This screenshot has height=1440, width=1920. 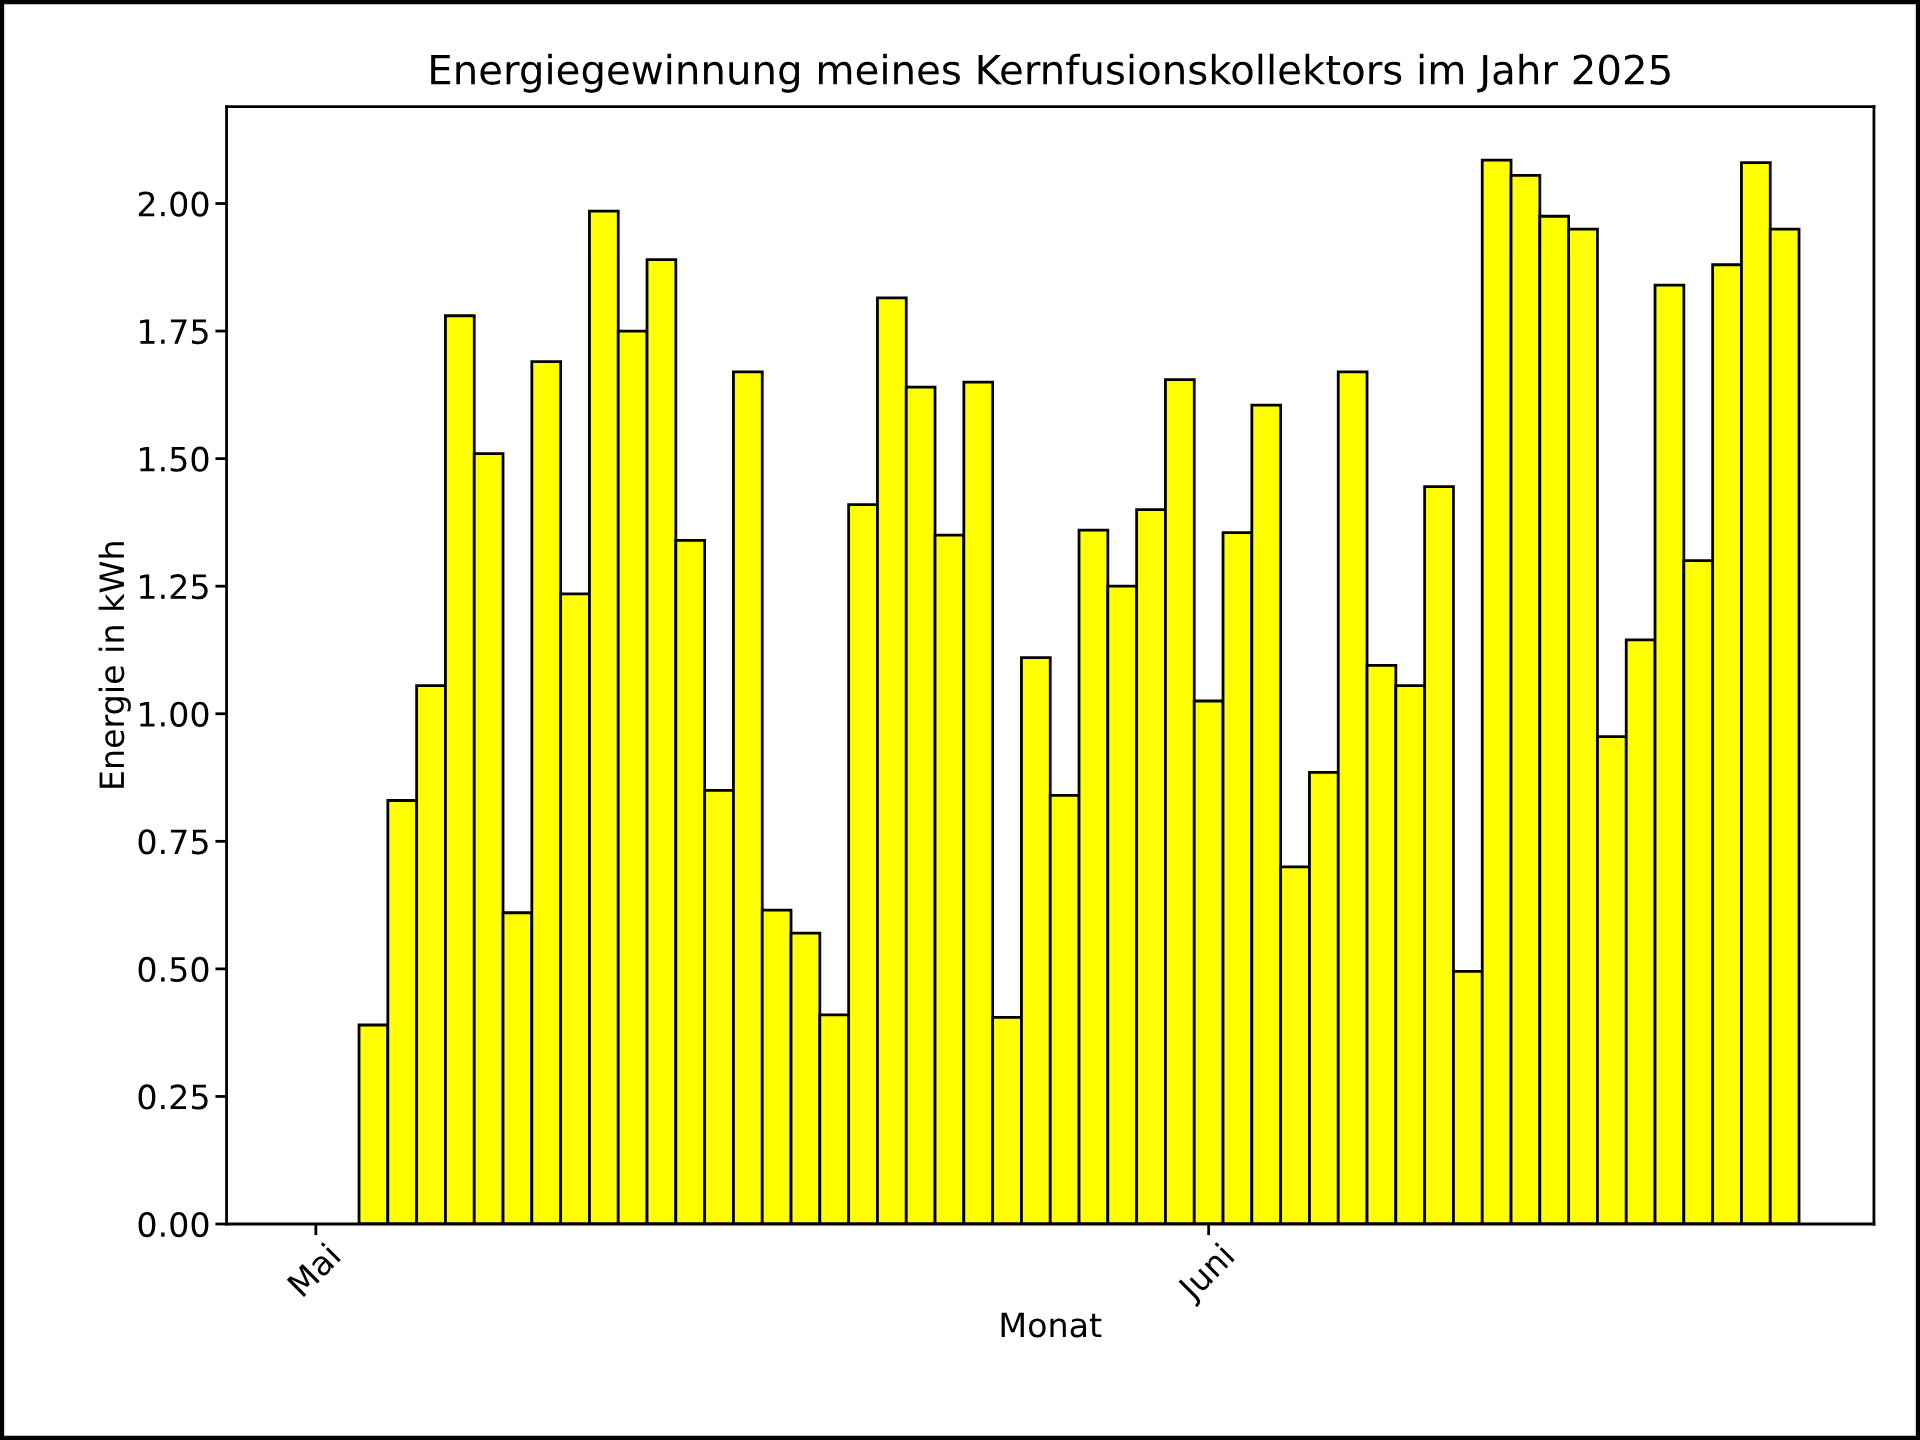 What do you see at coordinates (173, 204) in the screenshot?
I see `y-tick-label: 2.00` at bounding box center [173, 204].